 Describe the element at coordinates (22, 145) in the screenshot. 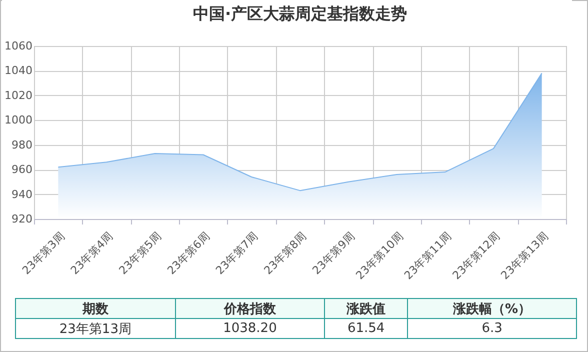

I see `y-tick-label: 980` at that location.